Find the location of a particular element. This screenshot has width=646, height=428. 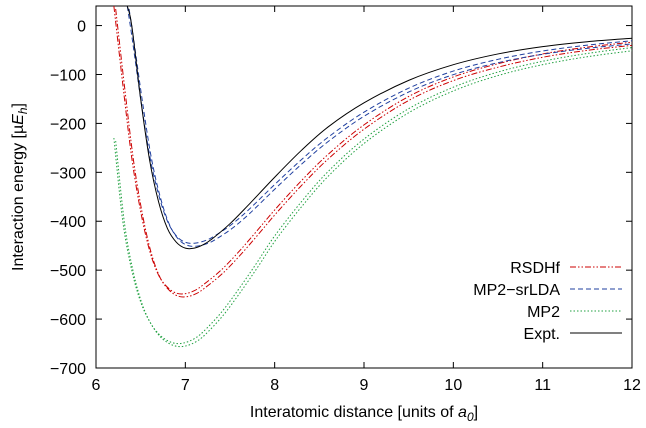

y-axis-title: Interaction energy [µEh] is located at coordinates (20, 187).